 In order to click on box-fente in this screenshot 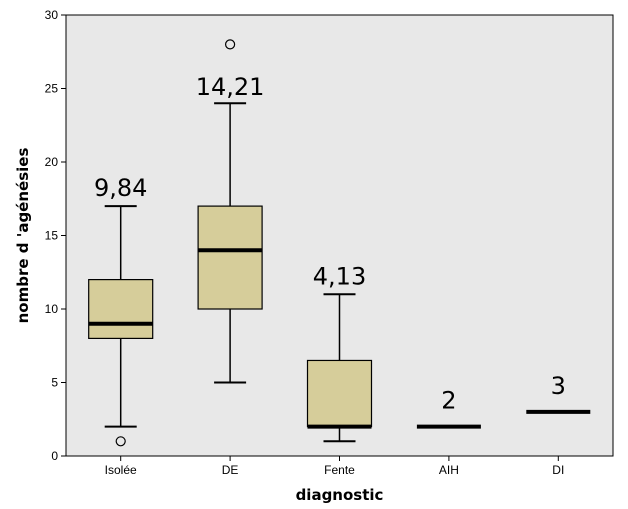, I will do `click(339, 368)`.